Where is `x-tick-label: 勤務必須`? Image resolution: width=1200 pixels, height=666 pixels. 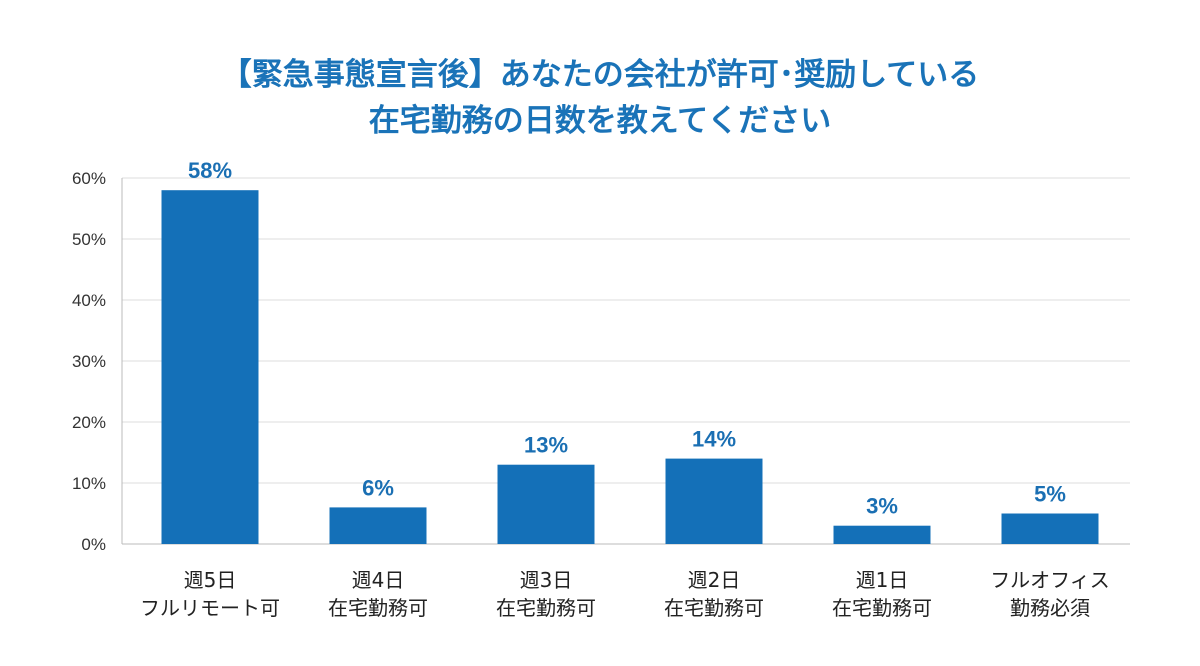 x-tick-label: 勤務必須 is located at coordinates (1050, 608).